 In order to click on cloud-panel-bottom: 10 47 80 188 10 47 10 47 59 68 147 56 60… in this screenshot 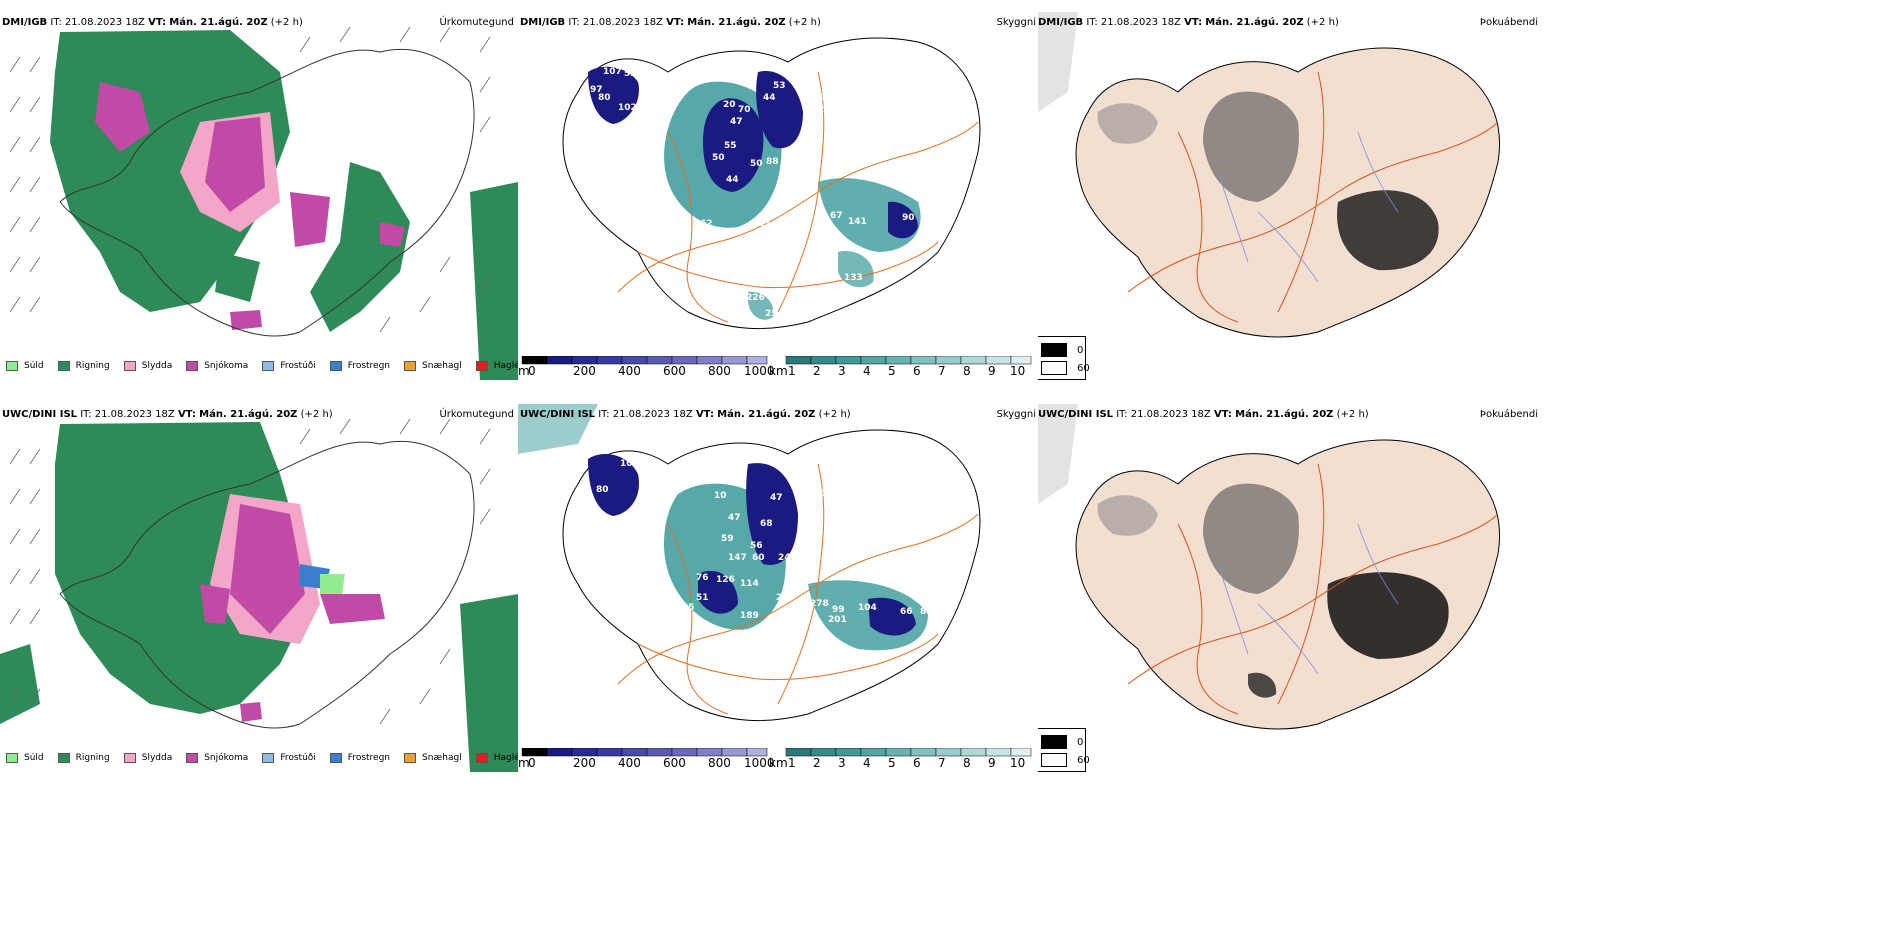, I will do `click(778, 588)`.